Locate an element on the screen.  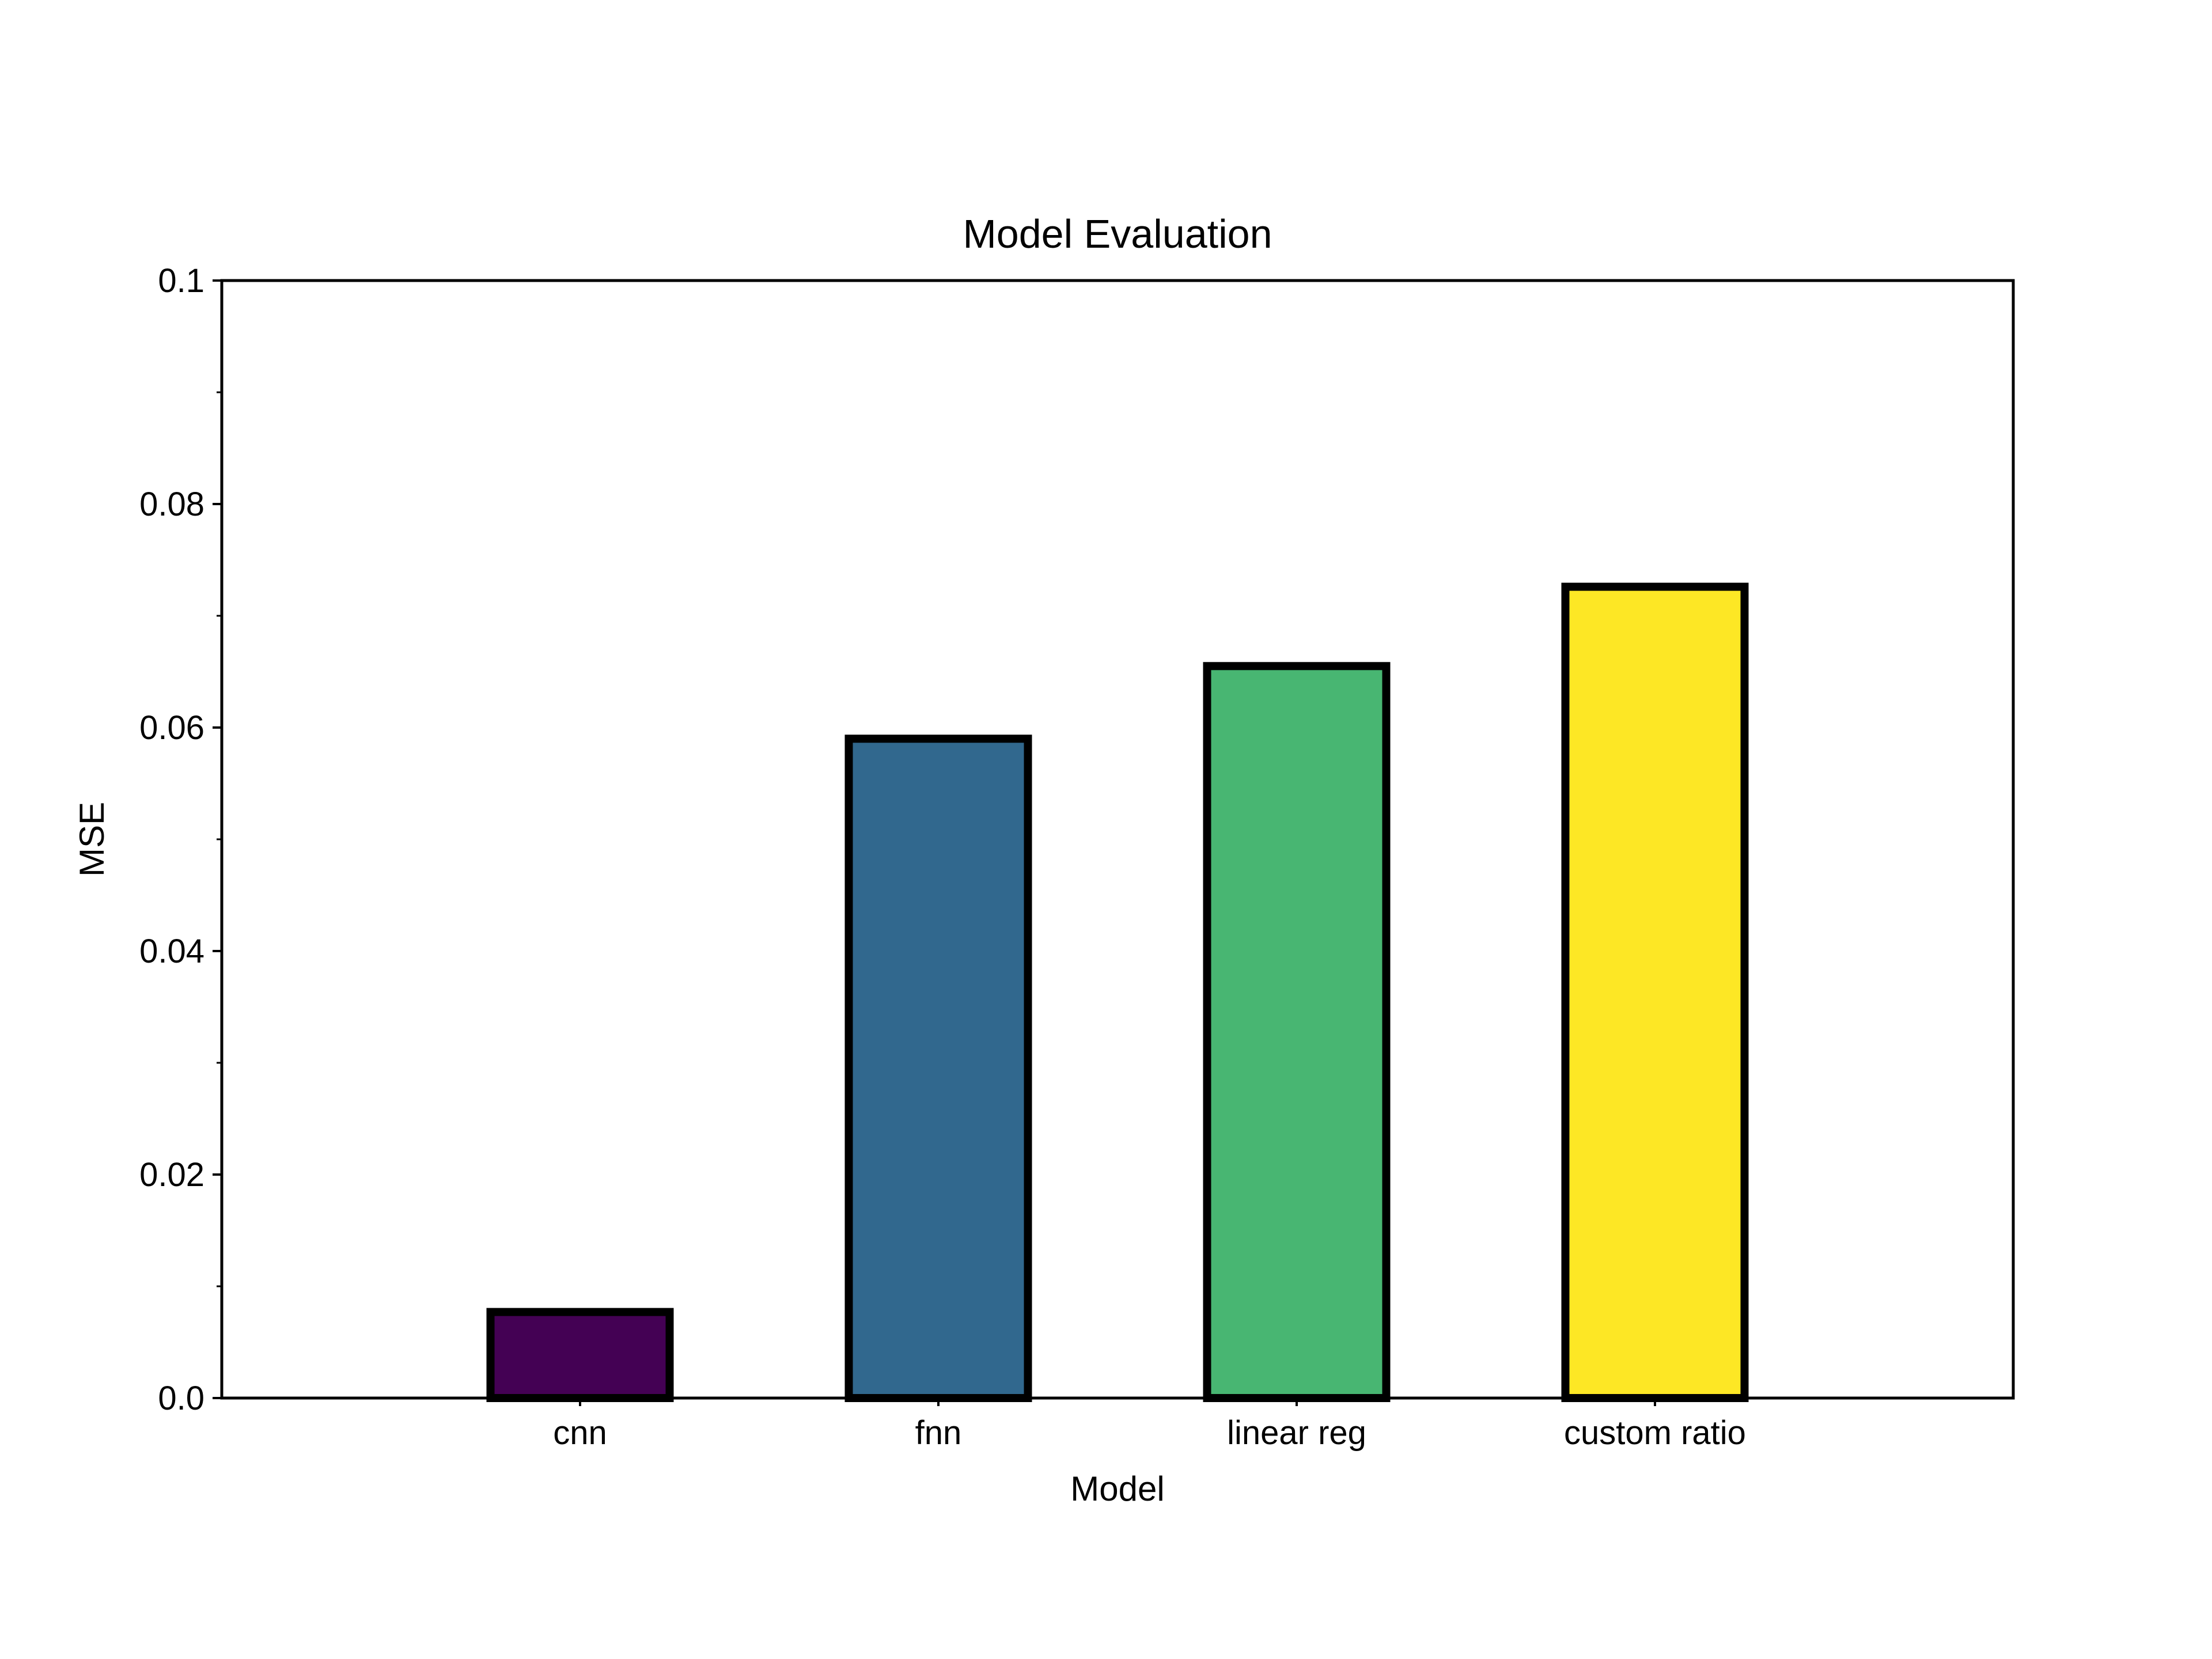
chart-title: Model Evaluation is located at coordinates (1117, 233).